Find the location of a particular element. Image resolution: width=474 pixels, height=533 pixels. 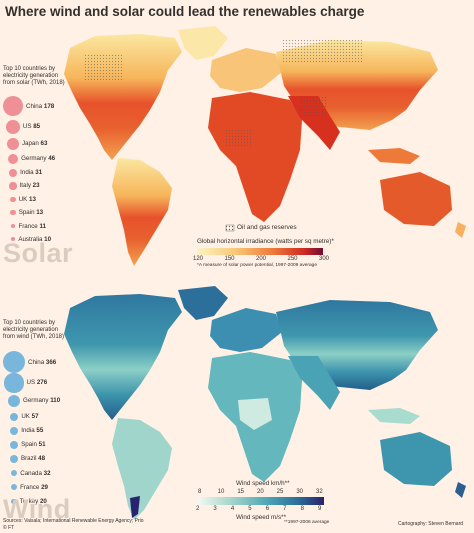

wind-scale-tick-ms: 2 is located at coordinates (198, 509).